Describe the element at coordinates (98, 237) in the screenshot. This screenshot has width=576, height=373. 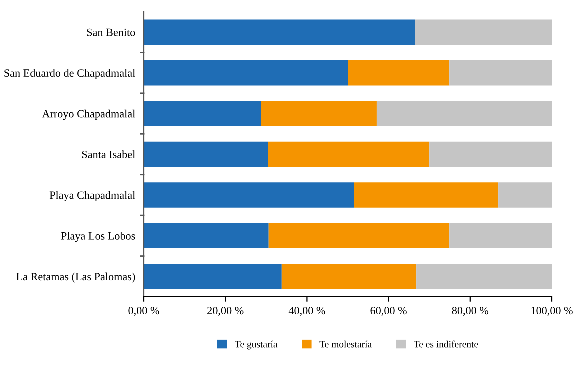
I see `y-tick-label: Playa Los Lobos` at that location.